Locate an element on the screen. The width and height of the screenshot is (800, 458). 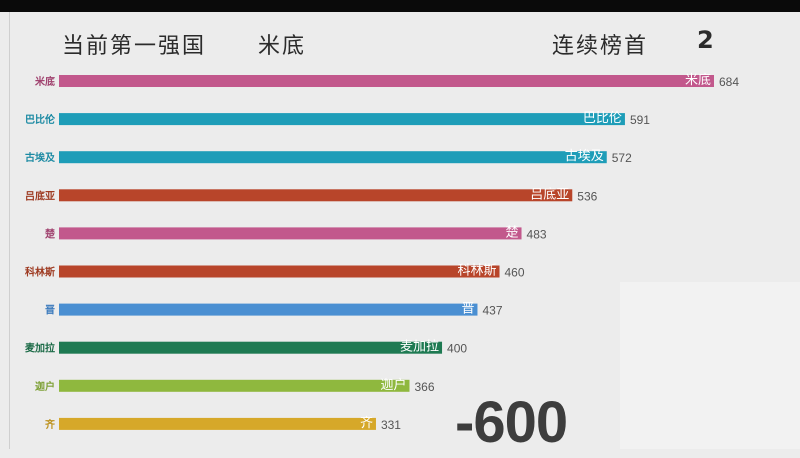
category-label-6: 科林斯 is located at coordinates (40, 272).